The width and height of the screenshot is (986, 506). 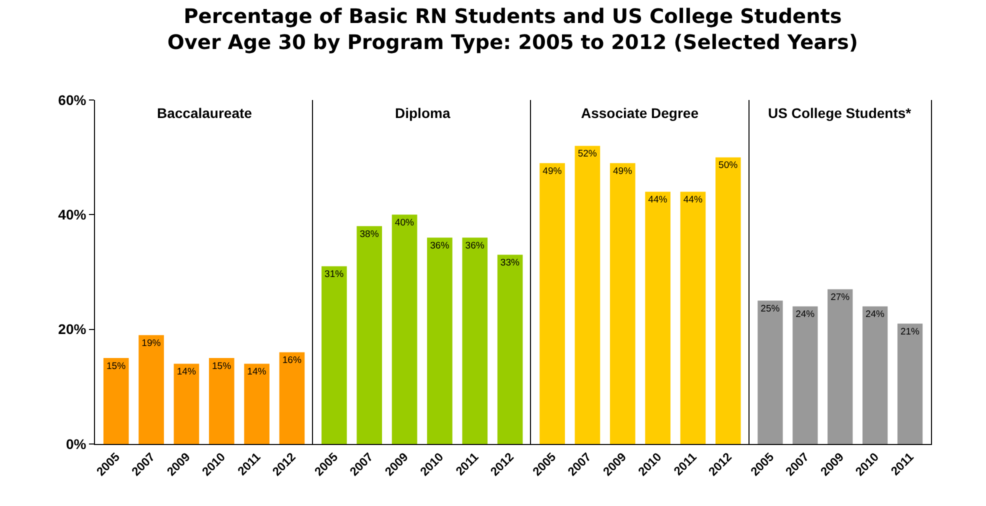 What do you see at coordinates (72, 329) in the screenshot?
I see `y-tick-label: 20%` at bounding box center [72, 329].